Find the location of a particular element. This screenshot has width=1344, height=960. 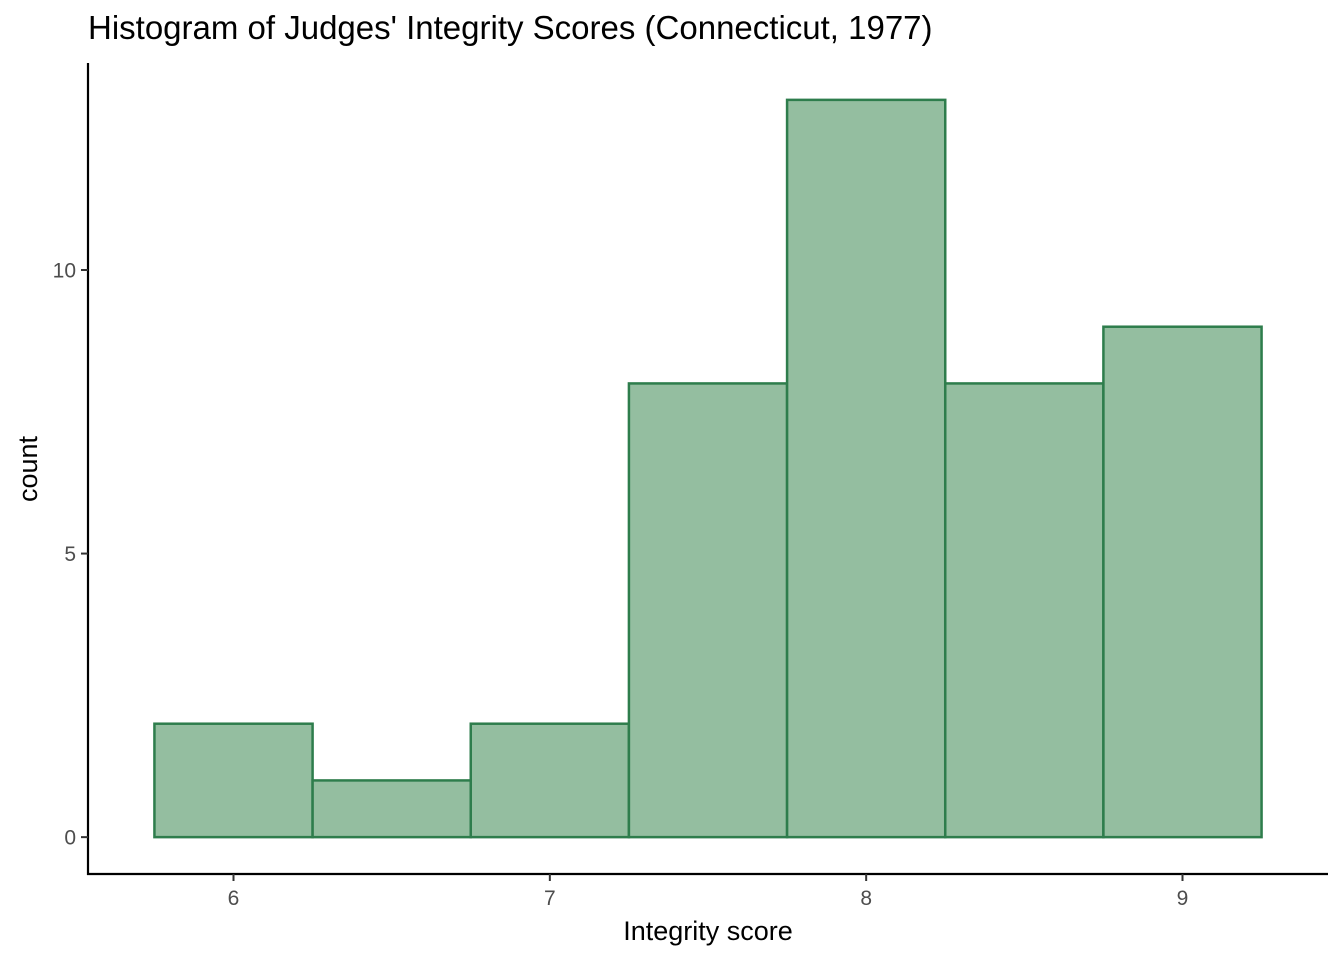

y-tick-label: 0 is located at coordinates (70, 838).